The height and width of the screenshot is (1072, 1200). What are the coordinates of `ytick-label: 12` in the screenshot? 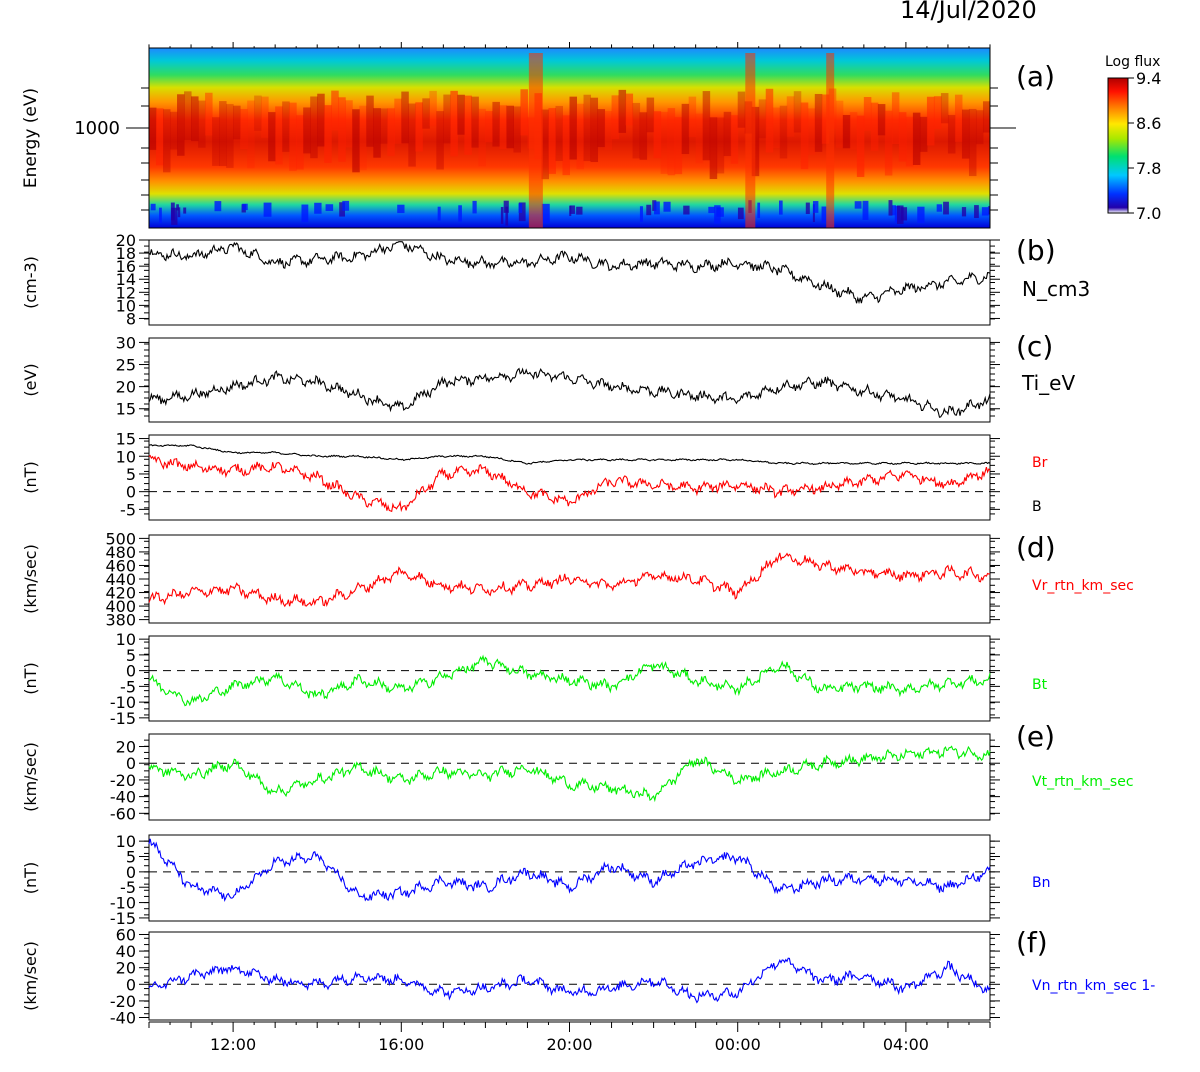 It's located at (126, 292).